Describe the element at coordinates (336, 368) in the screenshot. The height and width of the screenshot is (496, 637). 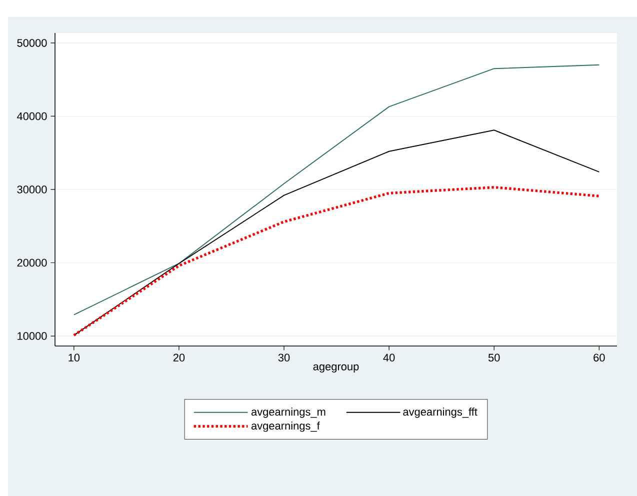
I see `x-axis-title: agegroup` at that location.